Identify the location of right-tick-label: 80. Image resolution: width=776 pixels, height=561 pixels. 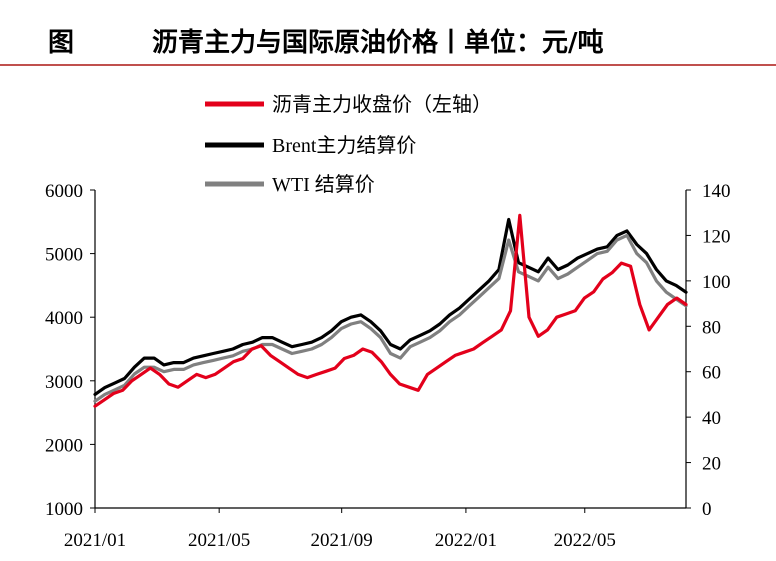
(711, 327).